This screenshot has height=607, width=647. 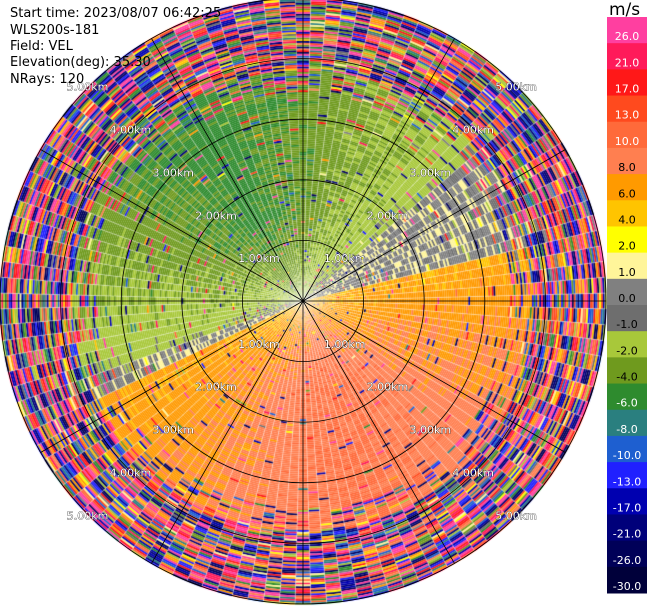 What do you see at coordinates (627, 89) in the screenshot?
I see `colorbar-tick-label: 17.0` at bounding box center [627, 89].